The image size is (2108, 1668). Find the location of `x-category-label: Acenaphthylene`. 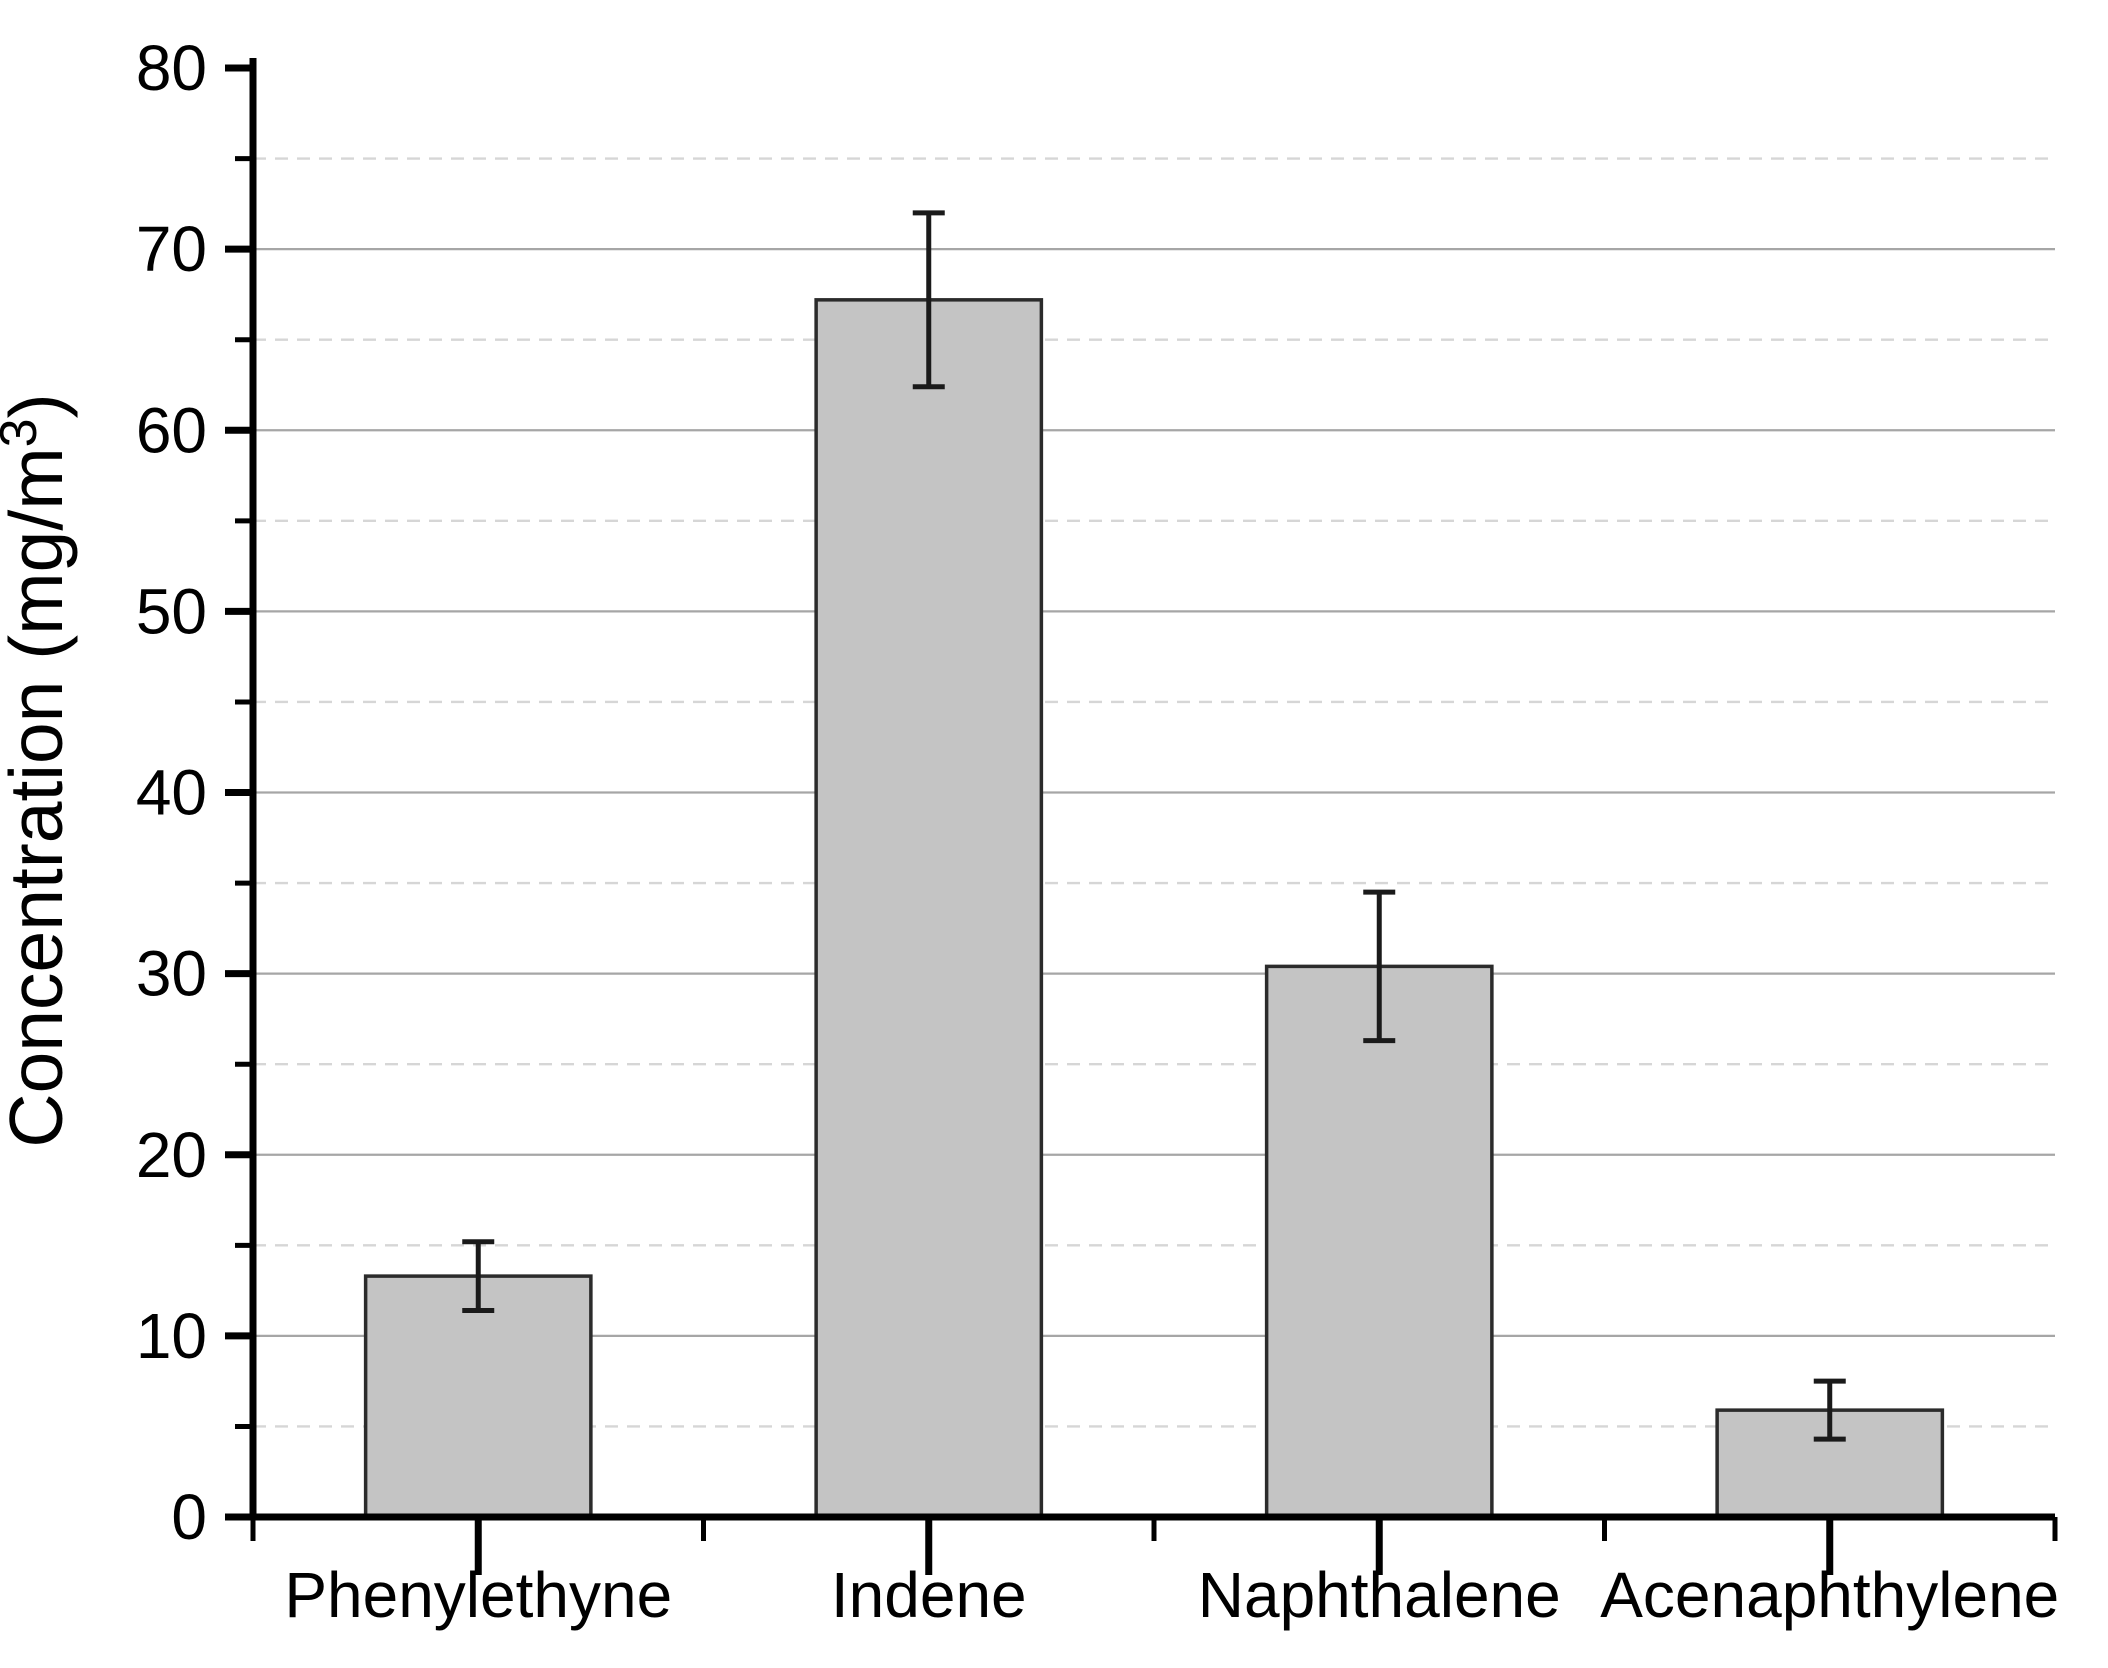

x-category-label: Acenaphthylene is located at coordinates (1829, 1595).